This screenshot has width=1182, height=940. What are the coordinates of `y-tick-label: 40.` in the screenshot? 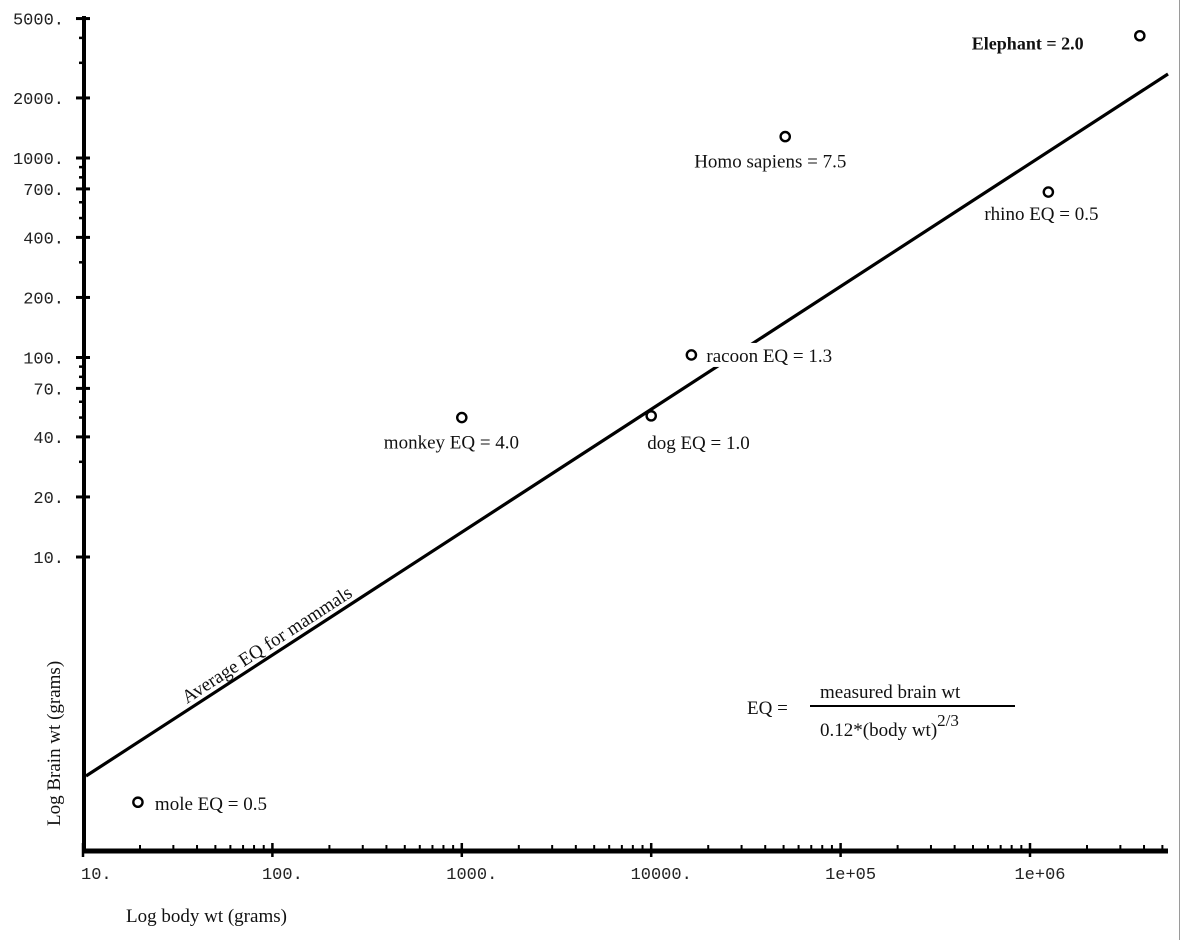 It's located at (48, 439).